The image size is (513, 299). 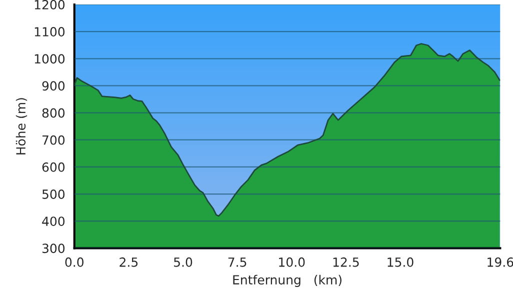 What do you see at coordinates (237, 262) in the screenshot?
I see `x-tick-label: 7.5` at bounding box center [237, 262].